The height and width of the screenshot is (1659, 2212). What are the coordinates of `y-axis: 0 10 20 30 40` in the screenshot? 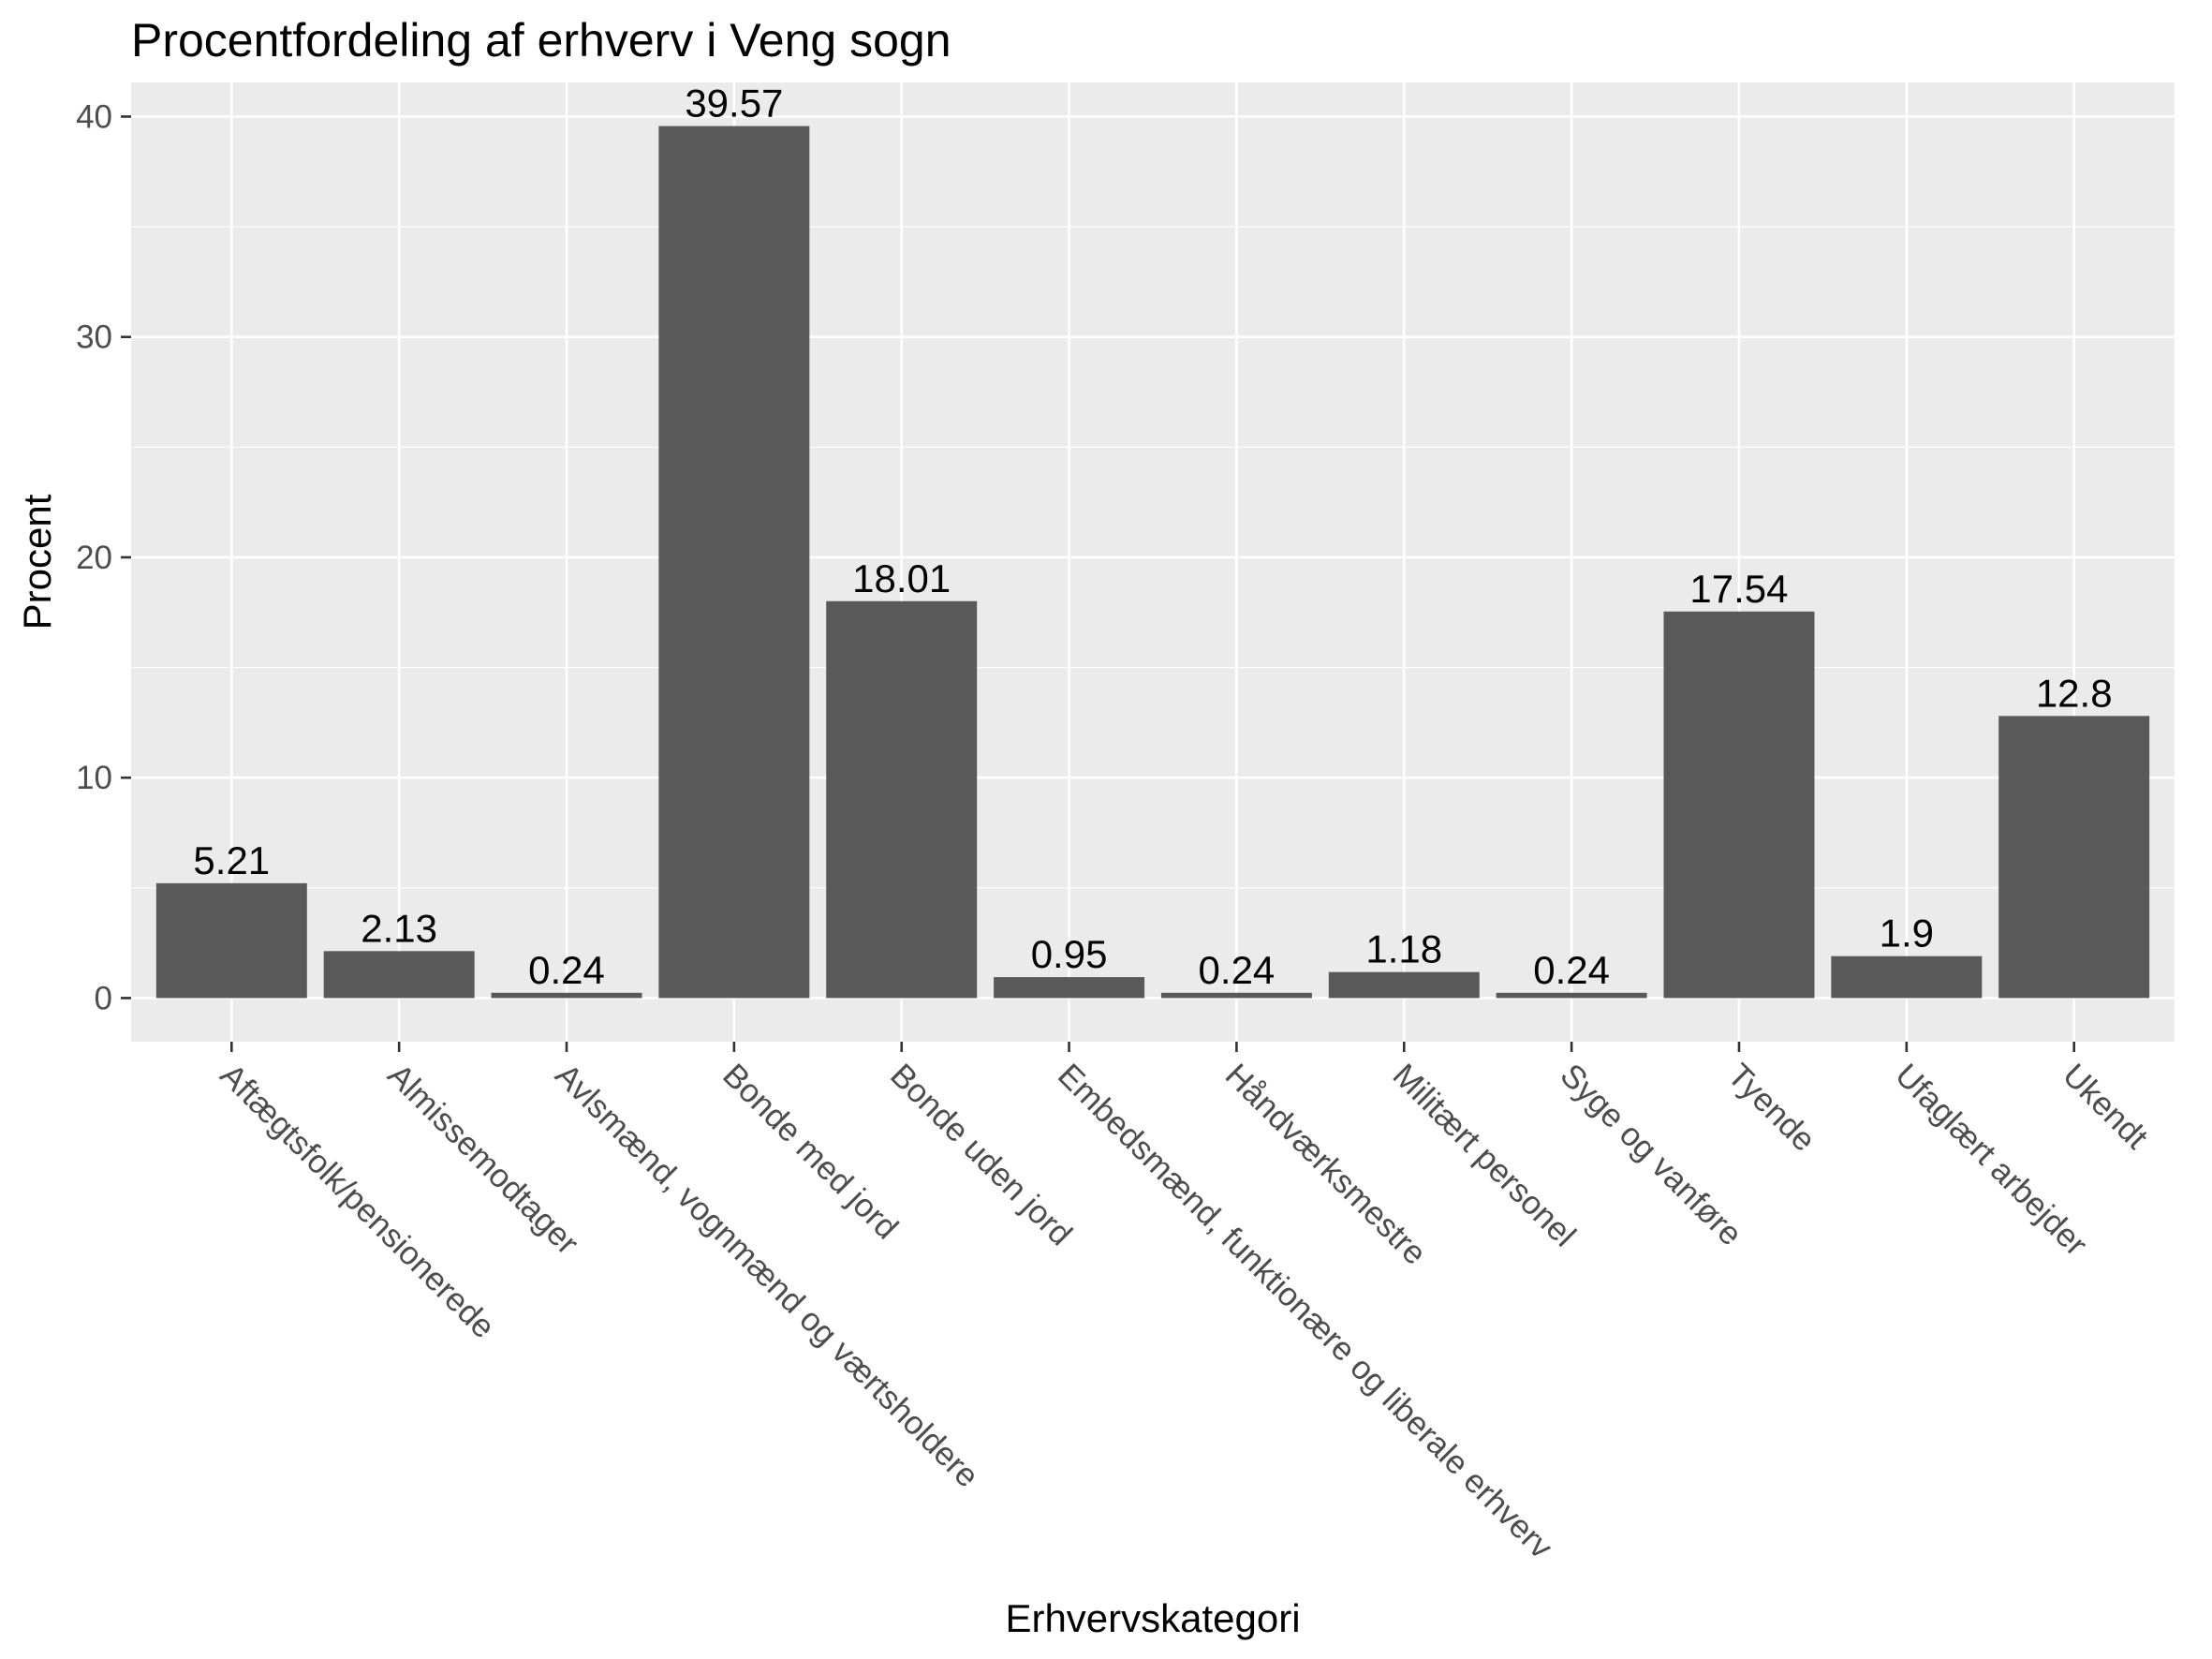 It's located at (103, 557).